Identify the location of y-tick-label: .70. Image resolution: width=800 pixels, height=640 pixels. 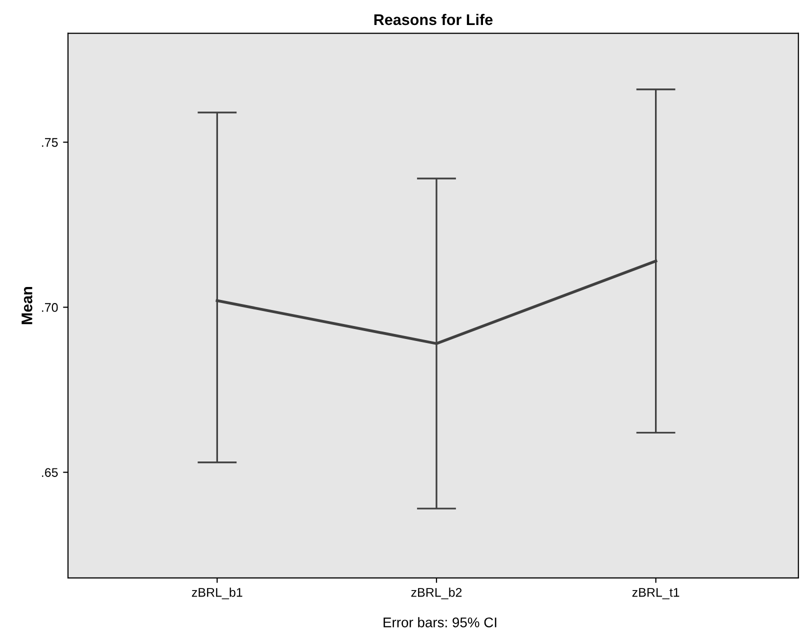
(50, 307).